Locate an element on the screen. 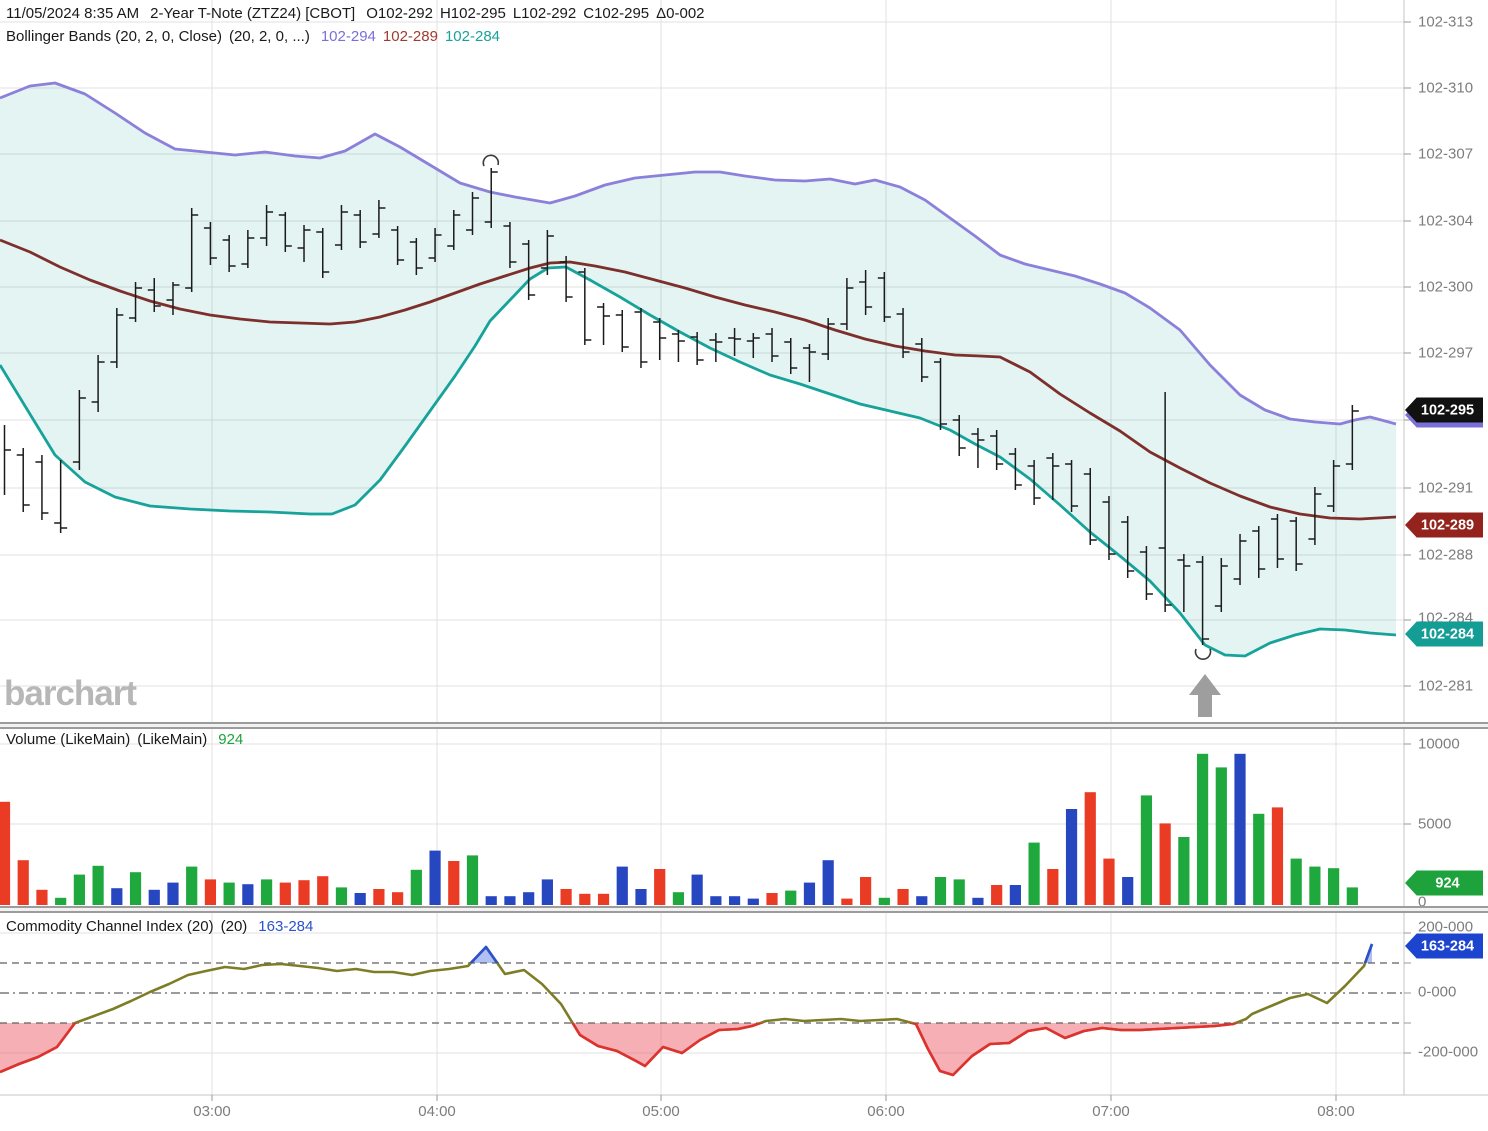  price-axis-label: 102-297 is located at coordinates (1446, 353).